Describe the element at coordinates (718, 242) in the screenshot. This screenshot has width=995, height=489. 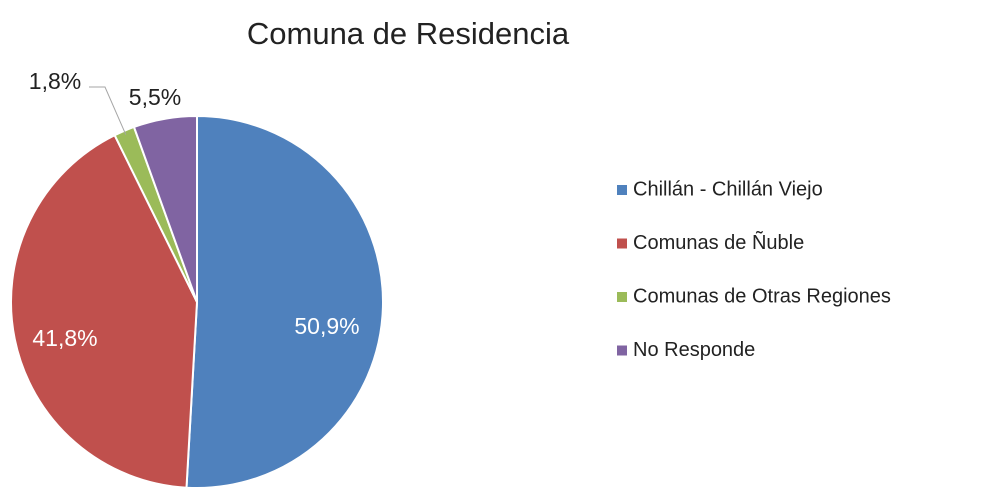
I see `legend-label: Comunas de Ñuble` at that location.